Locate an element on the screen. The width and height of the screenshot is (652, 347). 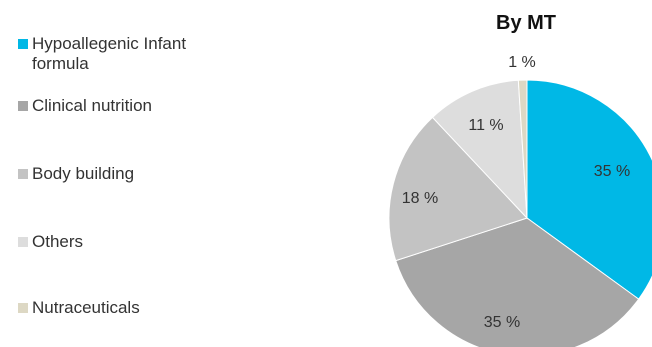
legend-label-hypoallergenic: Hypoallegenic Infant formula is located at coordinates (109, 53).